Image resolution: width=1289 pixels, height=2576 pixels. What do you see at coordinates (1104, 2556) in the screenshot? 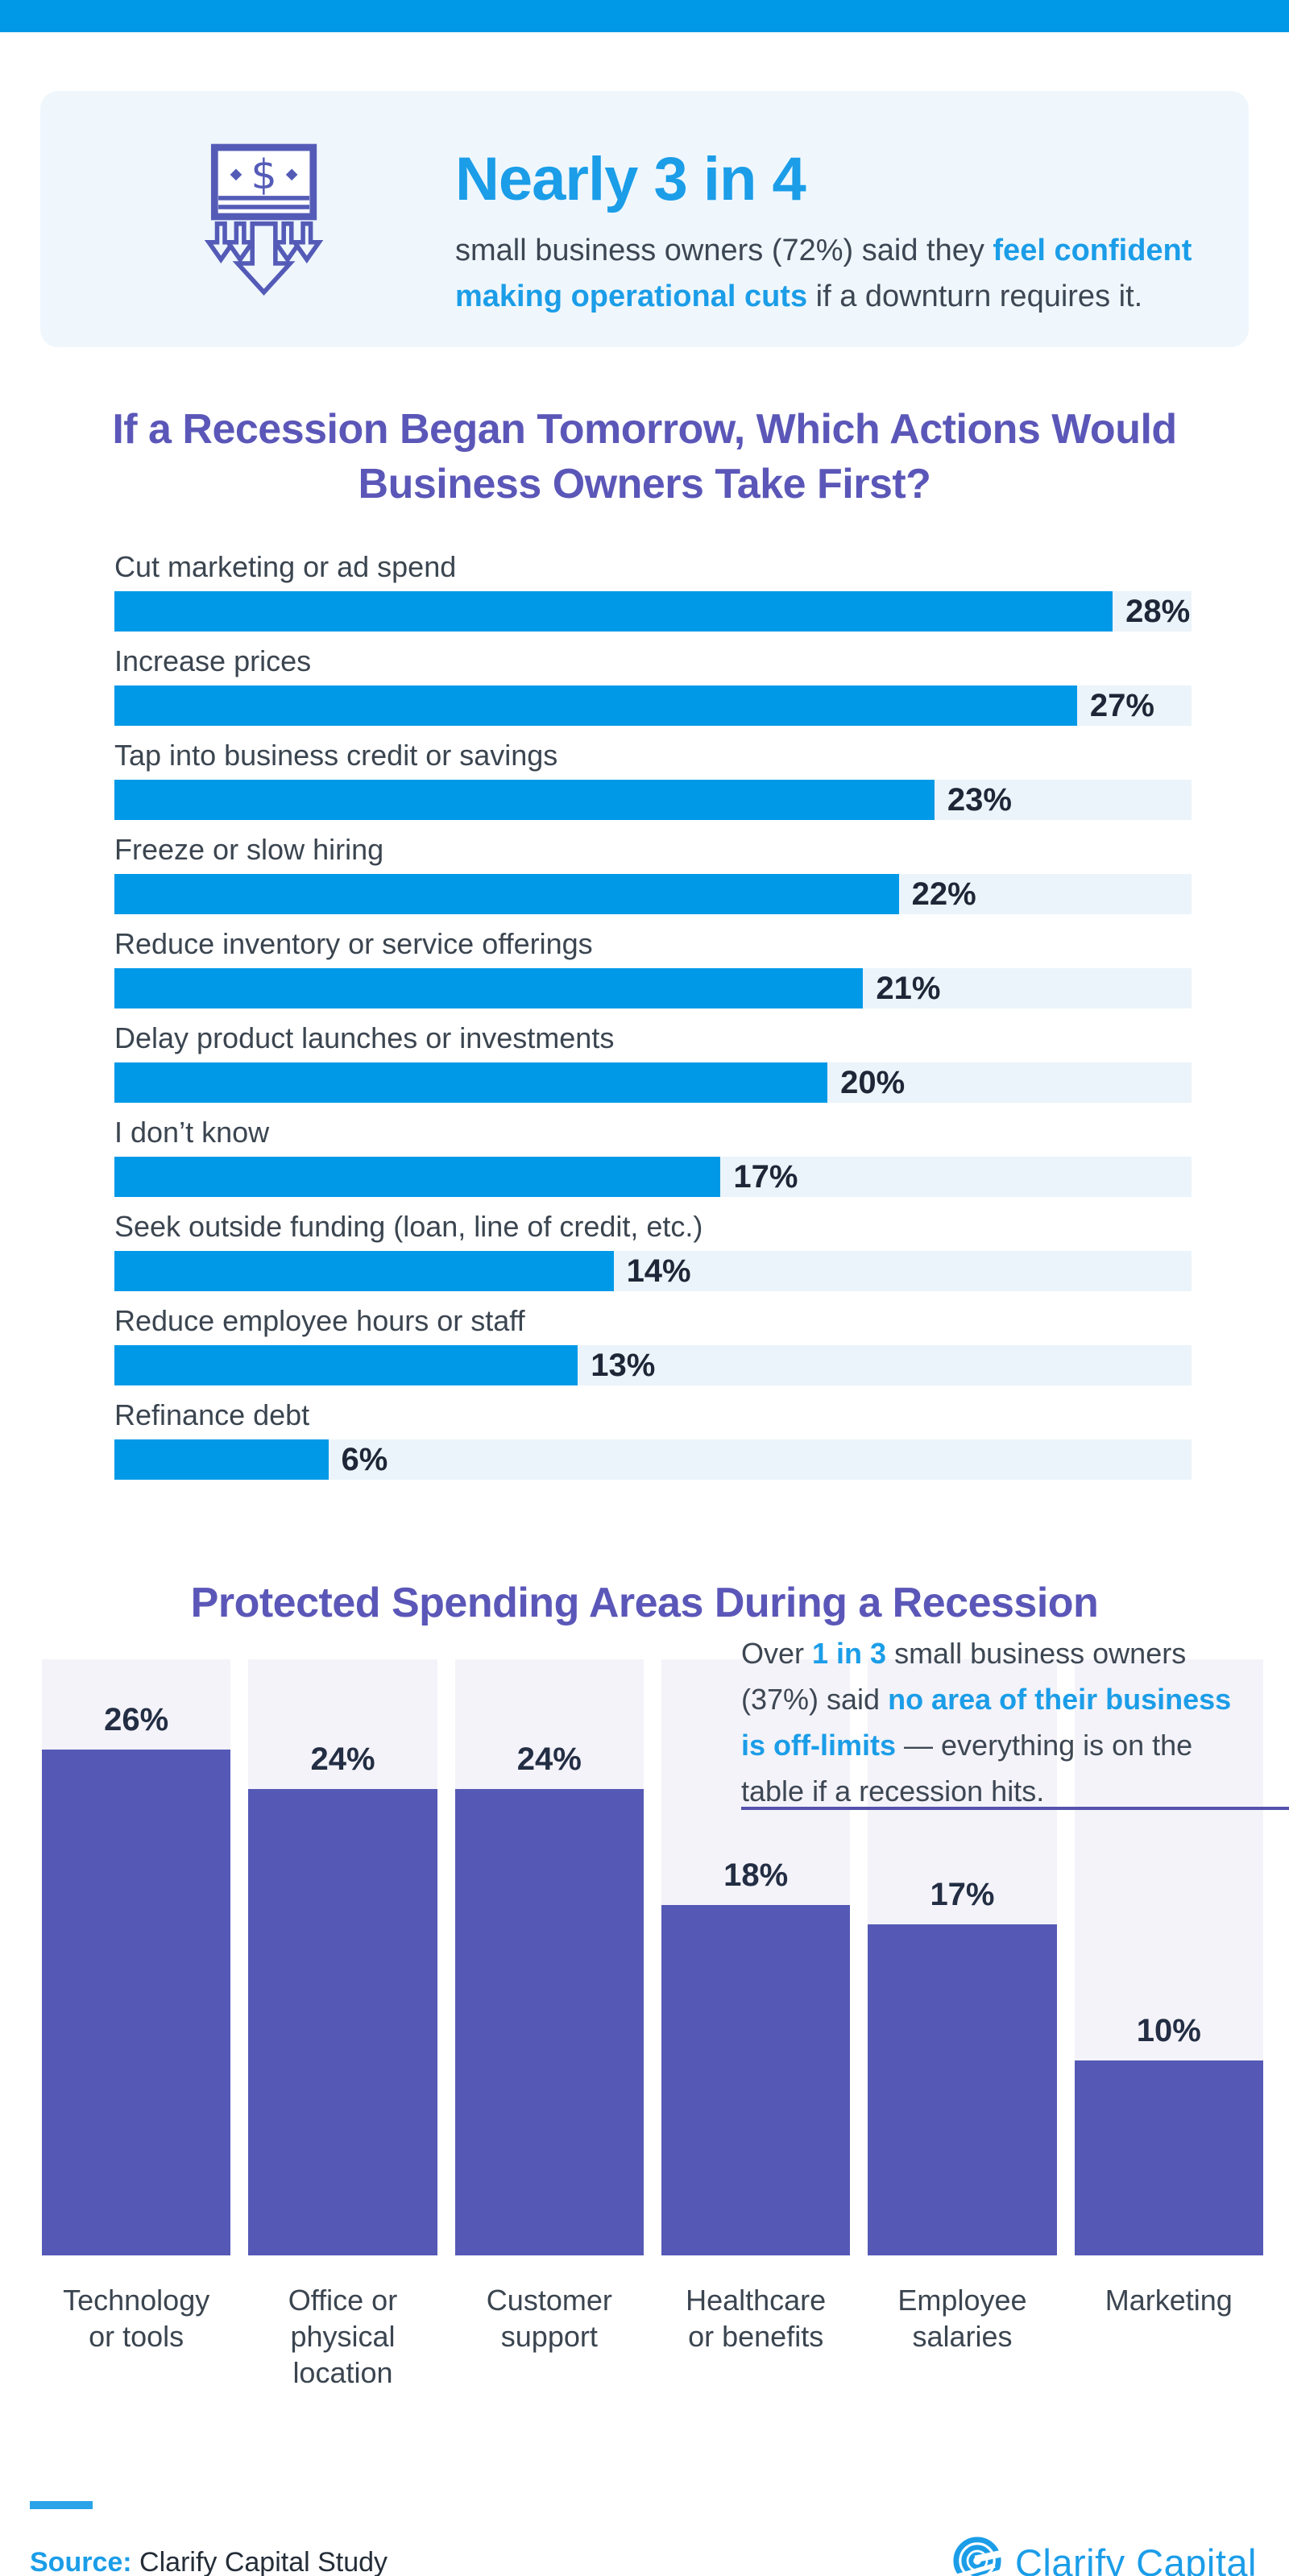
I see `clarify-capital-logo: Clarify Capital` at bounding box center [1104, 2556].